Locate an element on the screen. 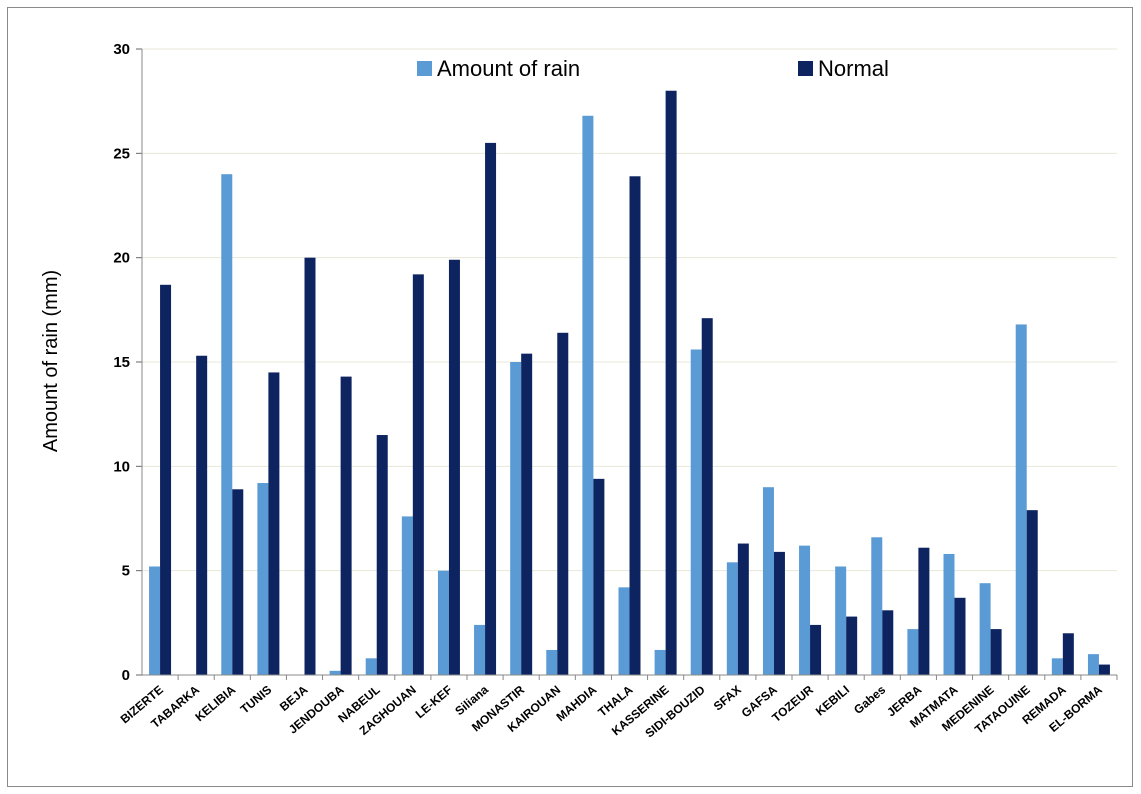 The width and height of the screenshot is (1141, 794). x-tick-label: TOZEUR is located at coordinates (792, 703).